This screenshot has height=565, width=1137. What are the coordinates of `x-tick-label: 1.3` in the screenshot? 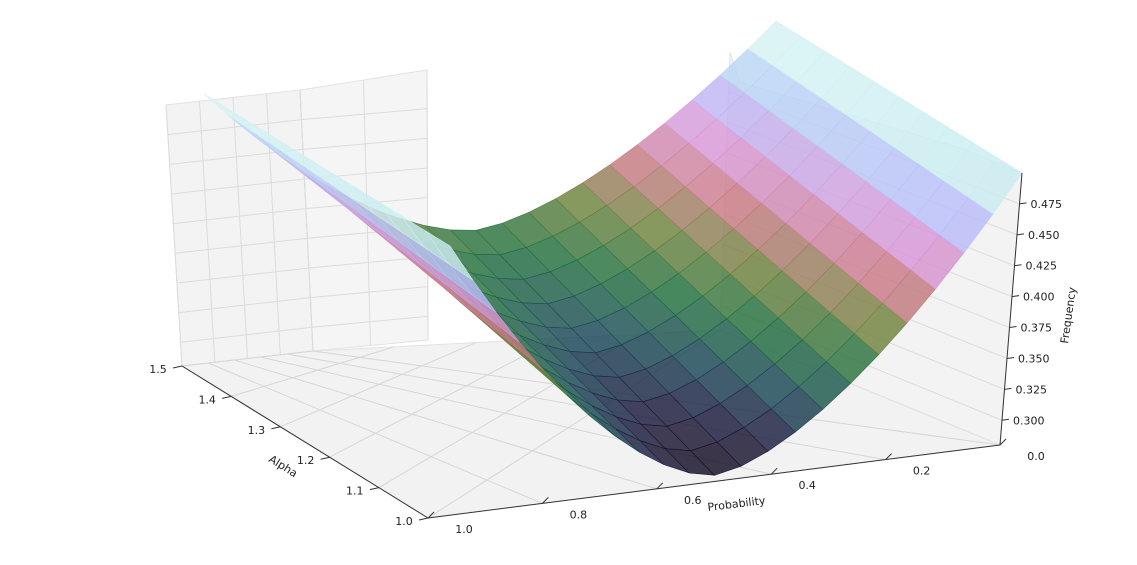 It's located at (257, 430).